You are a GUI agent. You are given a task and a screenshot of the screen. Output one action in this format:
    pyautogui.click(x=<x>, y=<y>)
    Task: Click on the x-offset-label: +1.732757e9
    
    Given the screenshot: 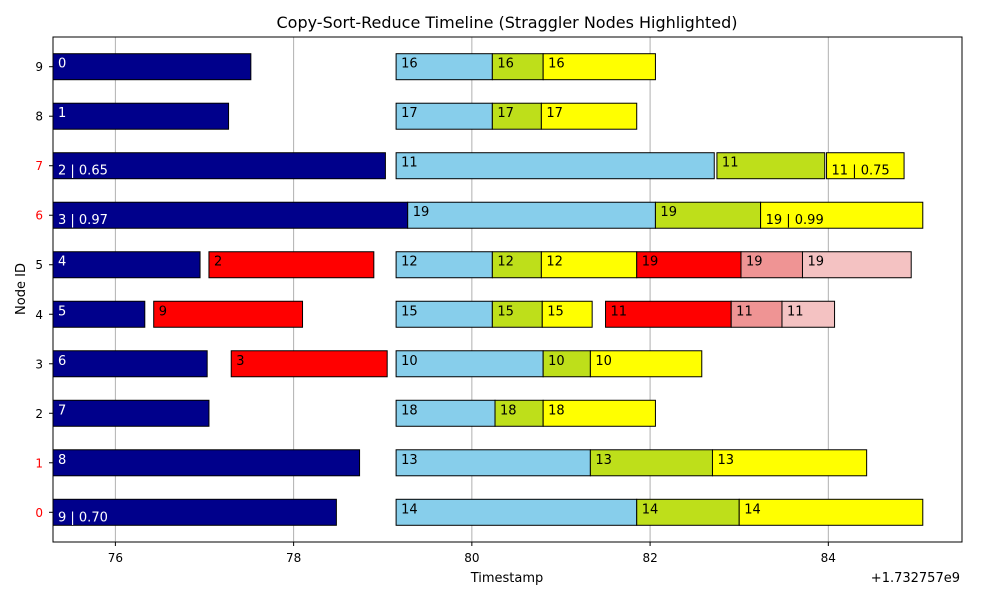 What is the action you would take?
    pyautogui.click(x=915, y=578)
    